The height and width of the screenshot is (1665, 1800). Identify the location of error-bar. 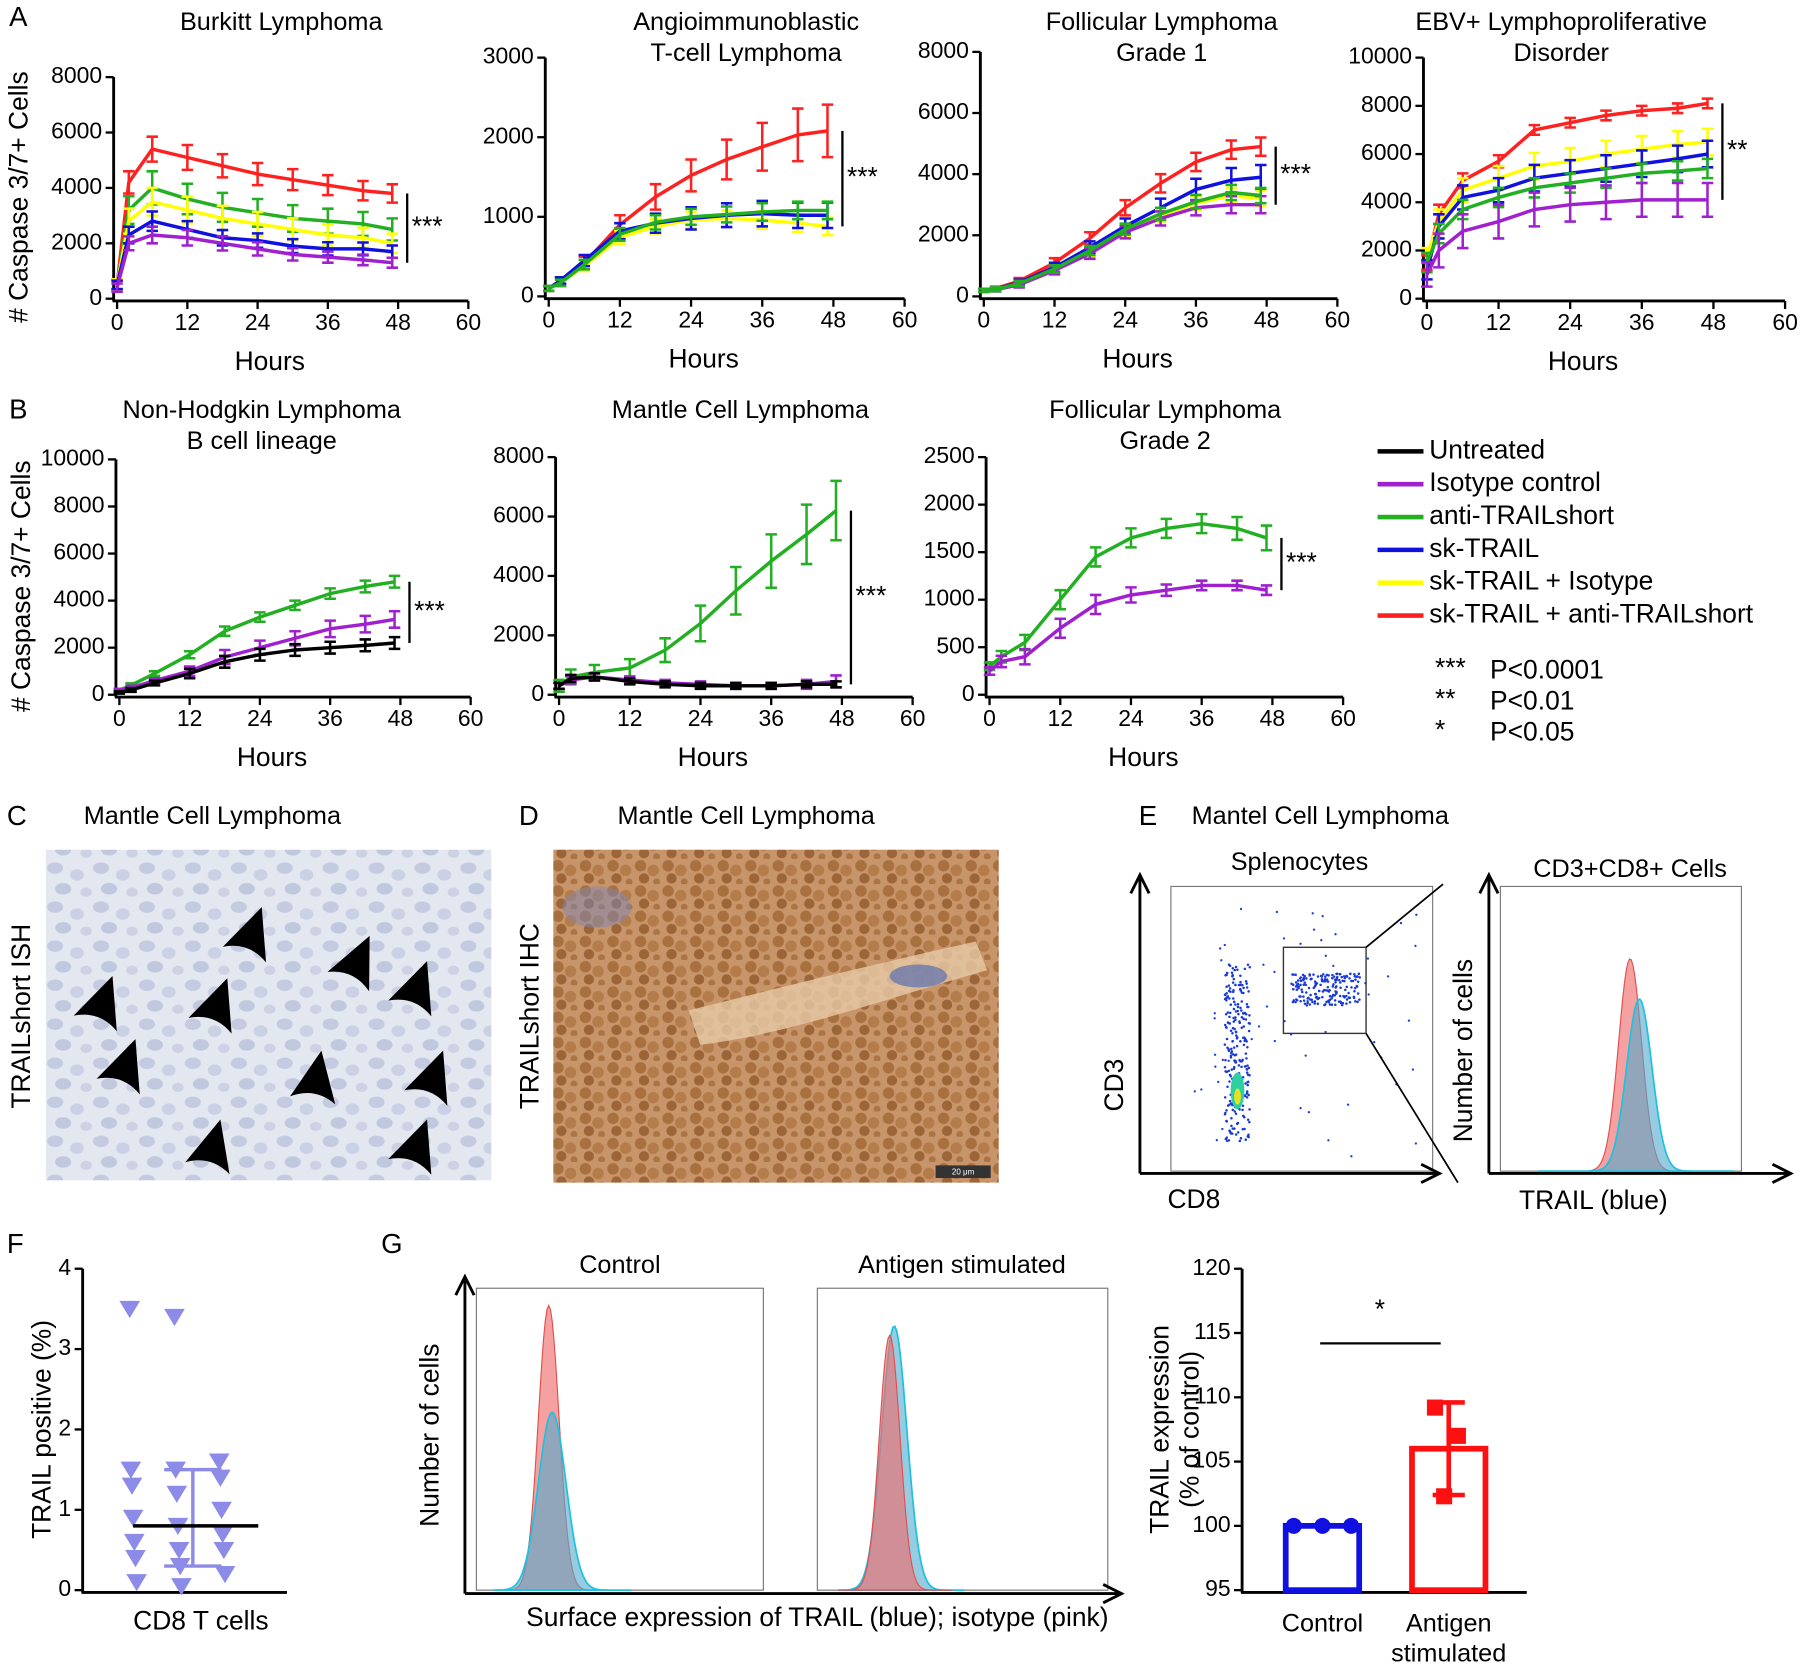
(827, 131).